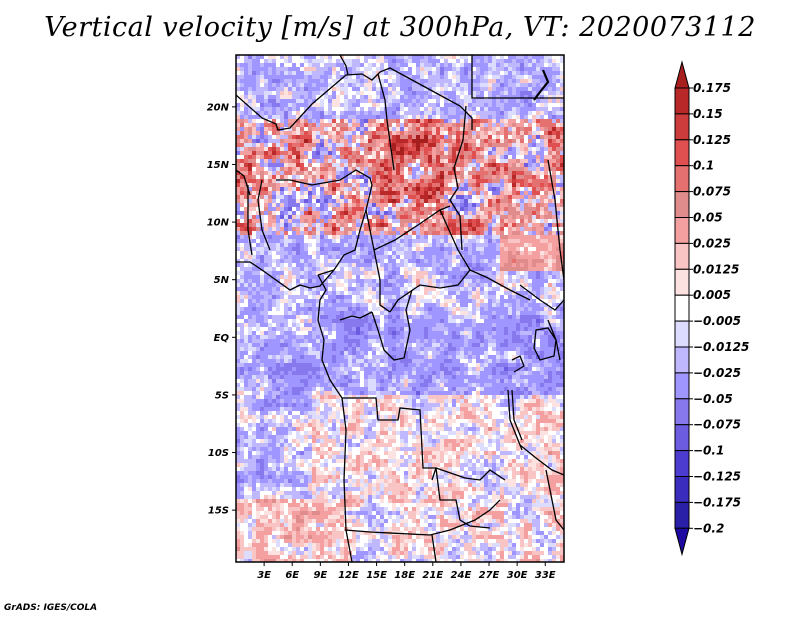  What do you see at coordinates (517, 575) in the screenshot?
I see `lon-tick-label: 30E` at bounding box center [517, 575].